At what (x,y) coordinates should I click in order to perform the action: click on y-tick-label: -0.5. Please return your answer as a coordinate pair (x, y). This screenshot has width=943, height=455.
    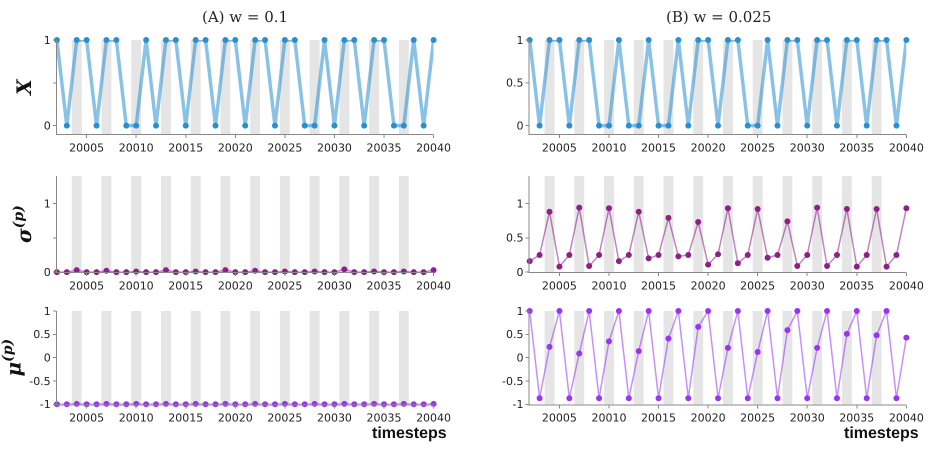
    Looking at the image, I should click on (513, 381).